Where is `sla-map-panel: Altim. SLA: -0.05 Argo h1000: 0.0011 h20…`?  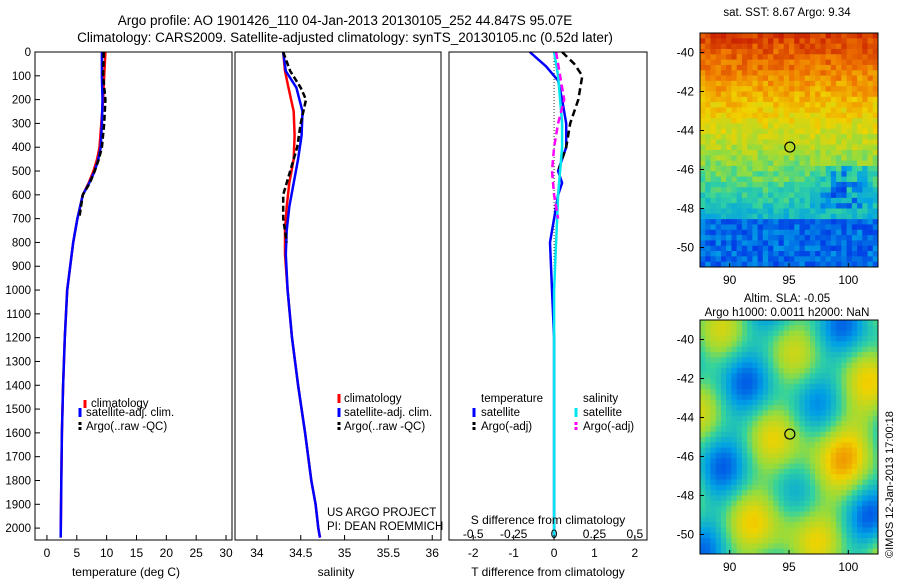 sla-map-panel: Altim. SLA: -0.05 Argo h1000: 0.0011 h20… is located at coordinates (778, 433).